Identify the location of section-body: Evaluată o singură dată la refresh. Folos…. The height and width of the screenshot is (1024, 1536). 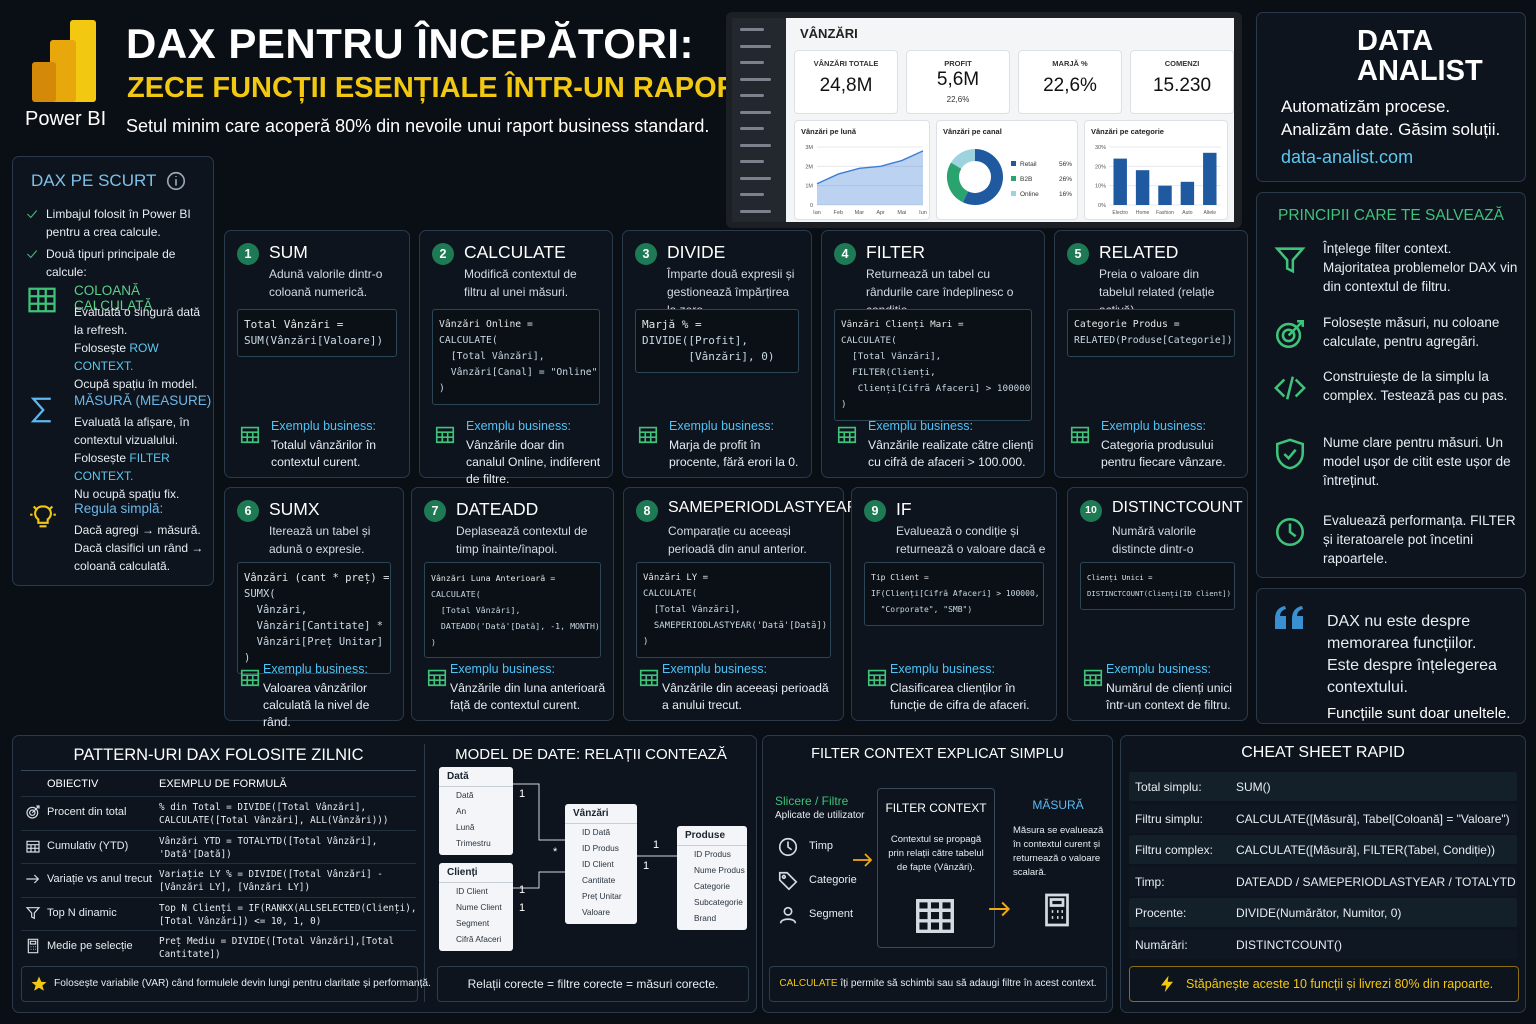
(143, 348).